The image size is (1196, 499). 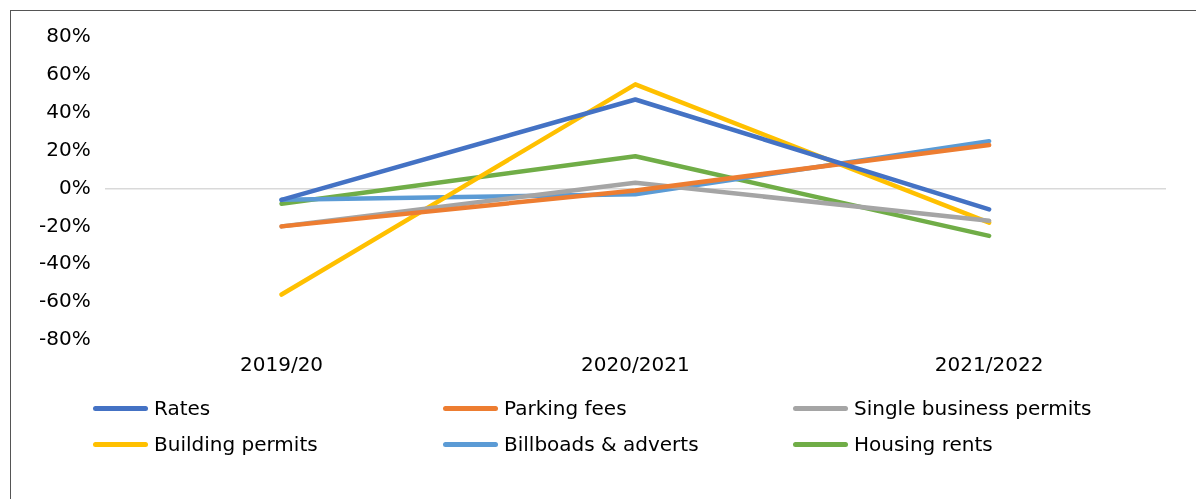 What do you see at coordinates (923, 444) in the screenshot?
I see `legend-label: Housing rents` at bounding box center [923, 444].